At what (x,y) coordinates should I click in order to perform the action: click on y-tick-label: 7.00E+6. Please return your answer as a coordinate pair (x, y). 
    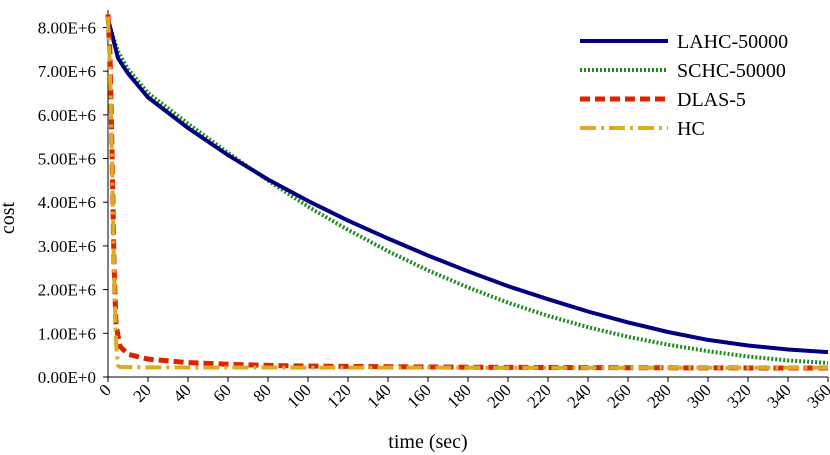
    Looking at the image, I should click on (67, 71).